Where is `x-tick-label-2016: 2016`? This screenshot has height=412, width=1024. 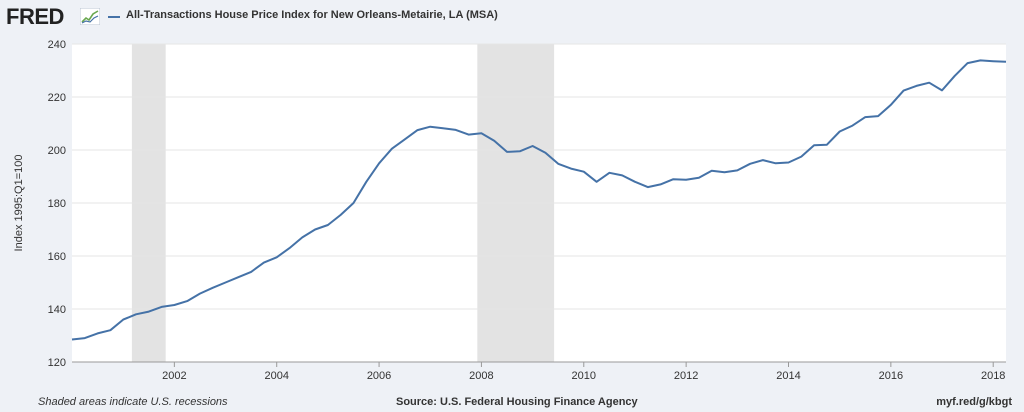
x-tick-label-2016: 2016 is located at coordinates (891, 376).